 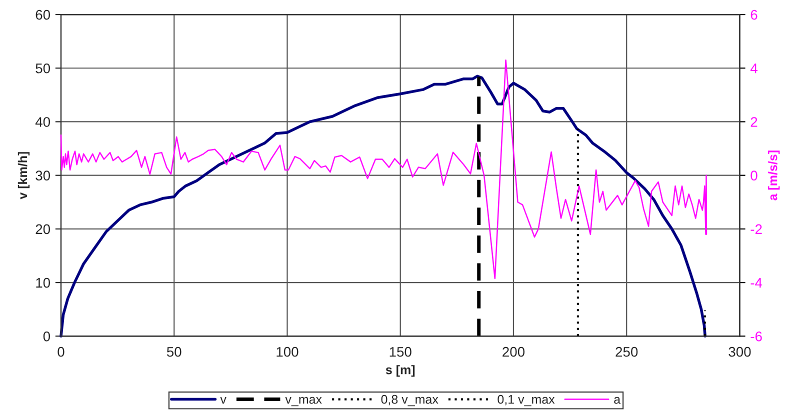 What do you see at coordinates (513, 351) in the screenshot?
I see `x-tick-label: 200` at bounding box center [513, 351].